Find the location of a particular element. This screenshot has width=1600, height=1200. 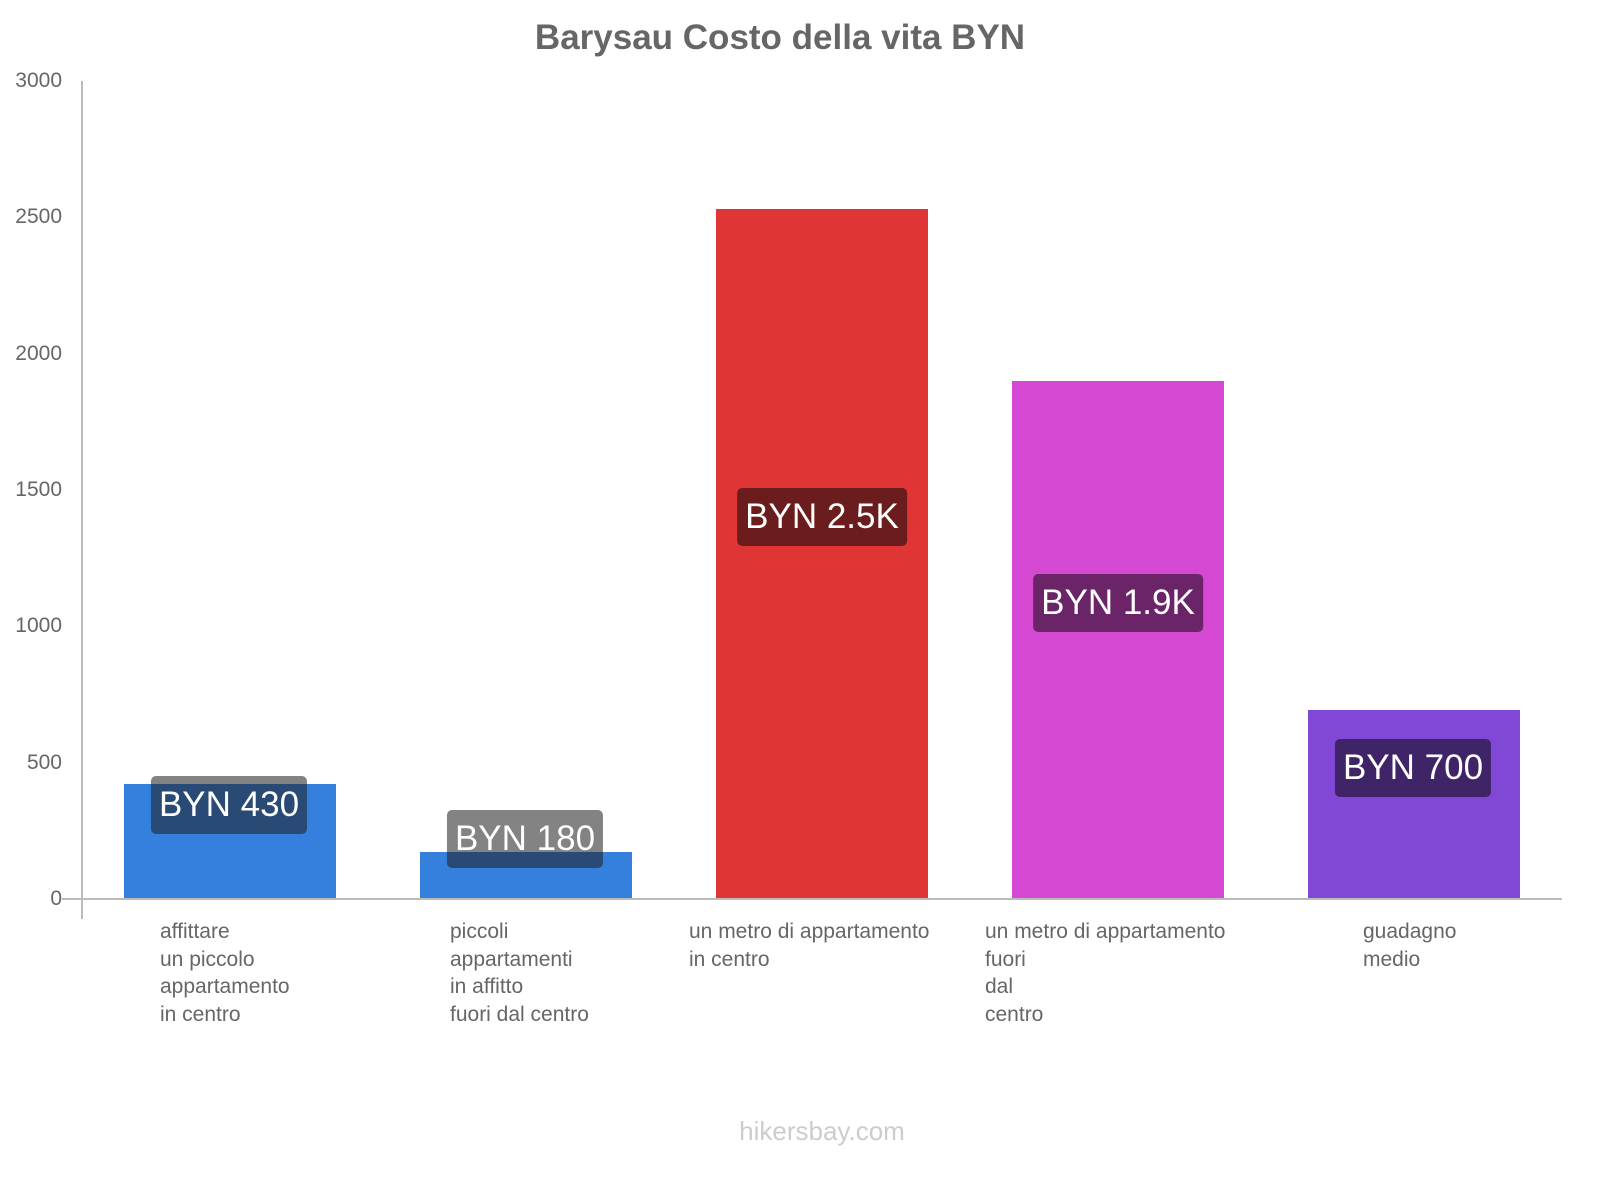

bar-sqm-apartment-center is located at coordinates (822, 554).